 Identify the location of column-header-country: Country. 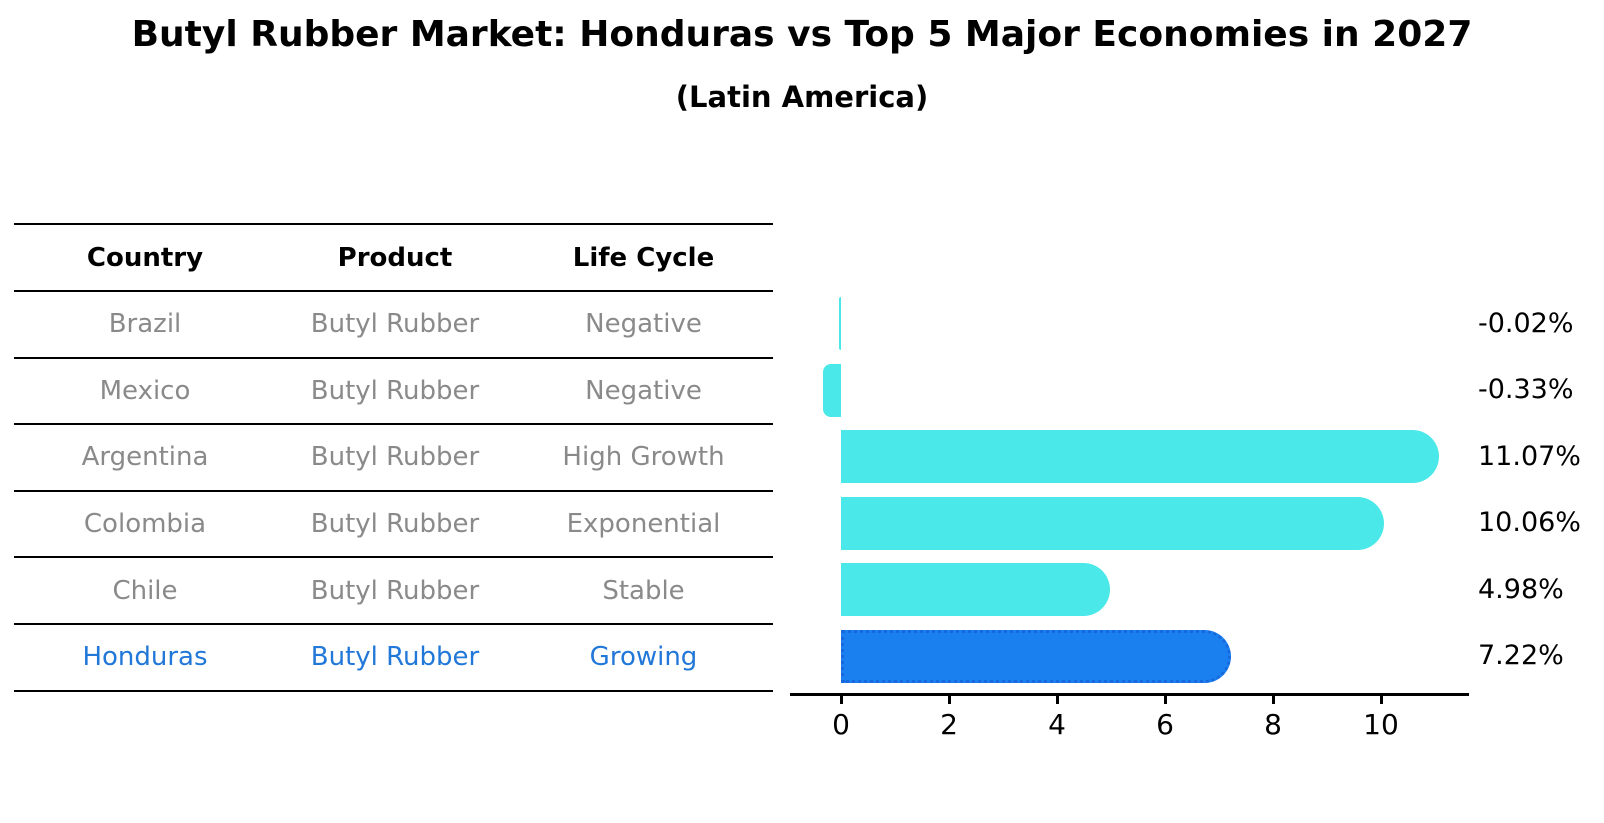
(145, 257).